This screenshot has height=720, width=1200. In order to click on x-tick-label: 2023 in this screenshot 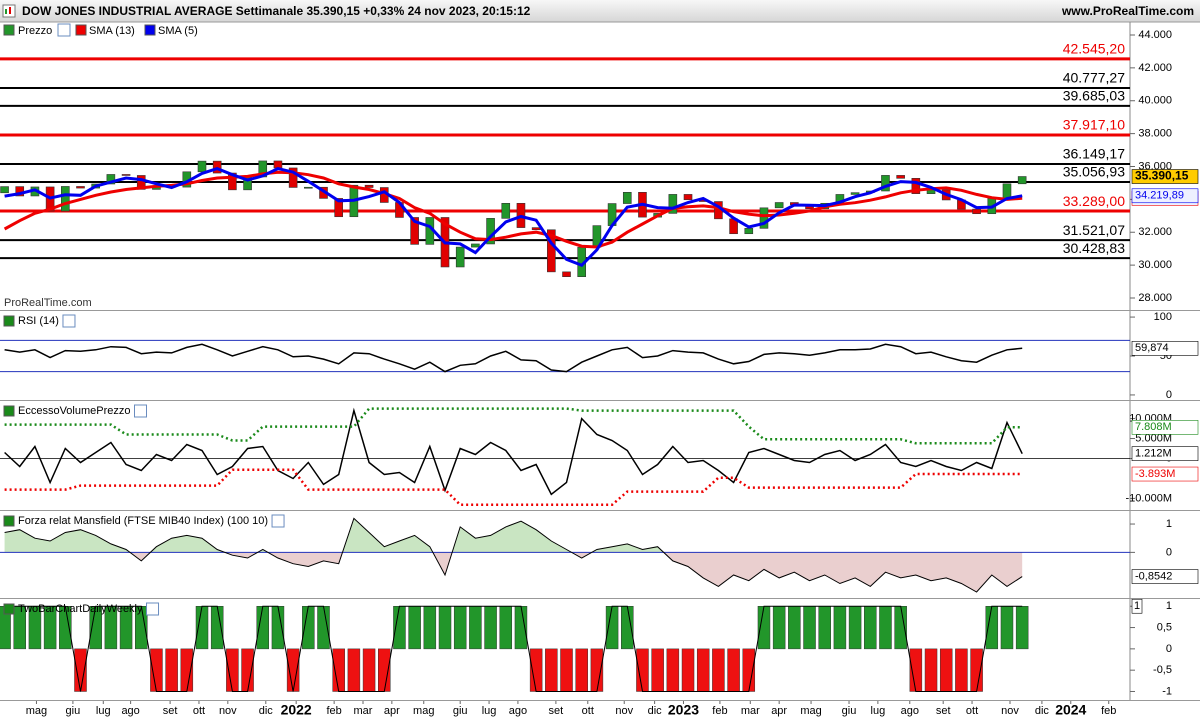, I will do `click(683, 710)`.